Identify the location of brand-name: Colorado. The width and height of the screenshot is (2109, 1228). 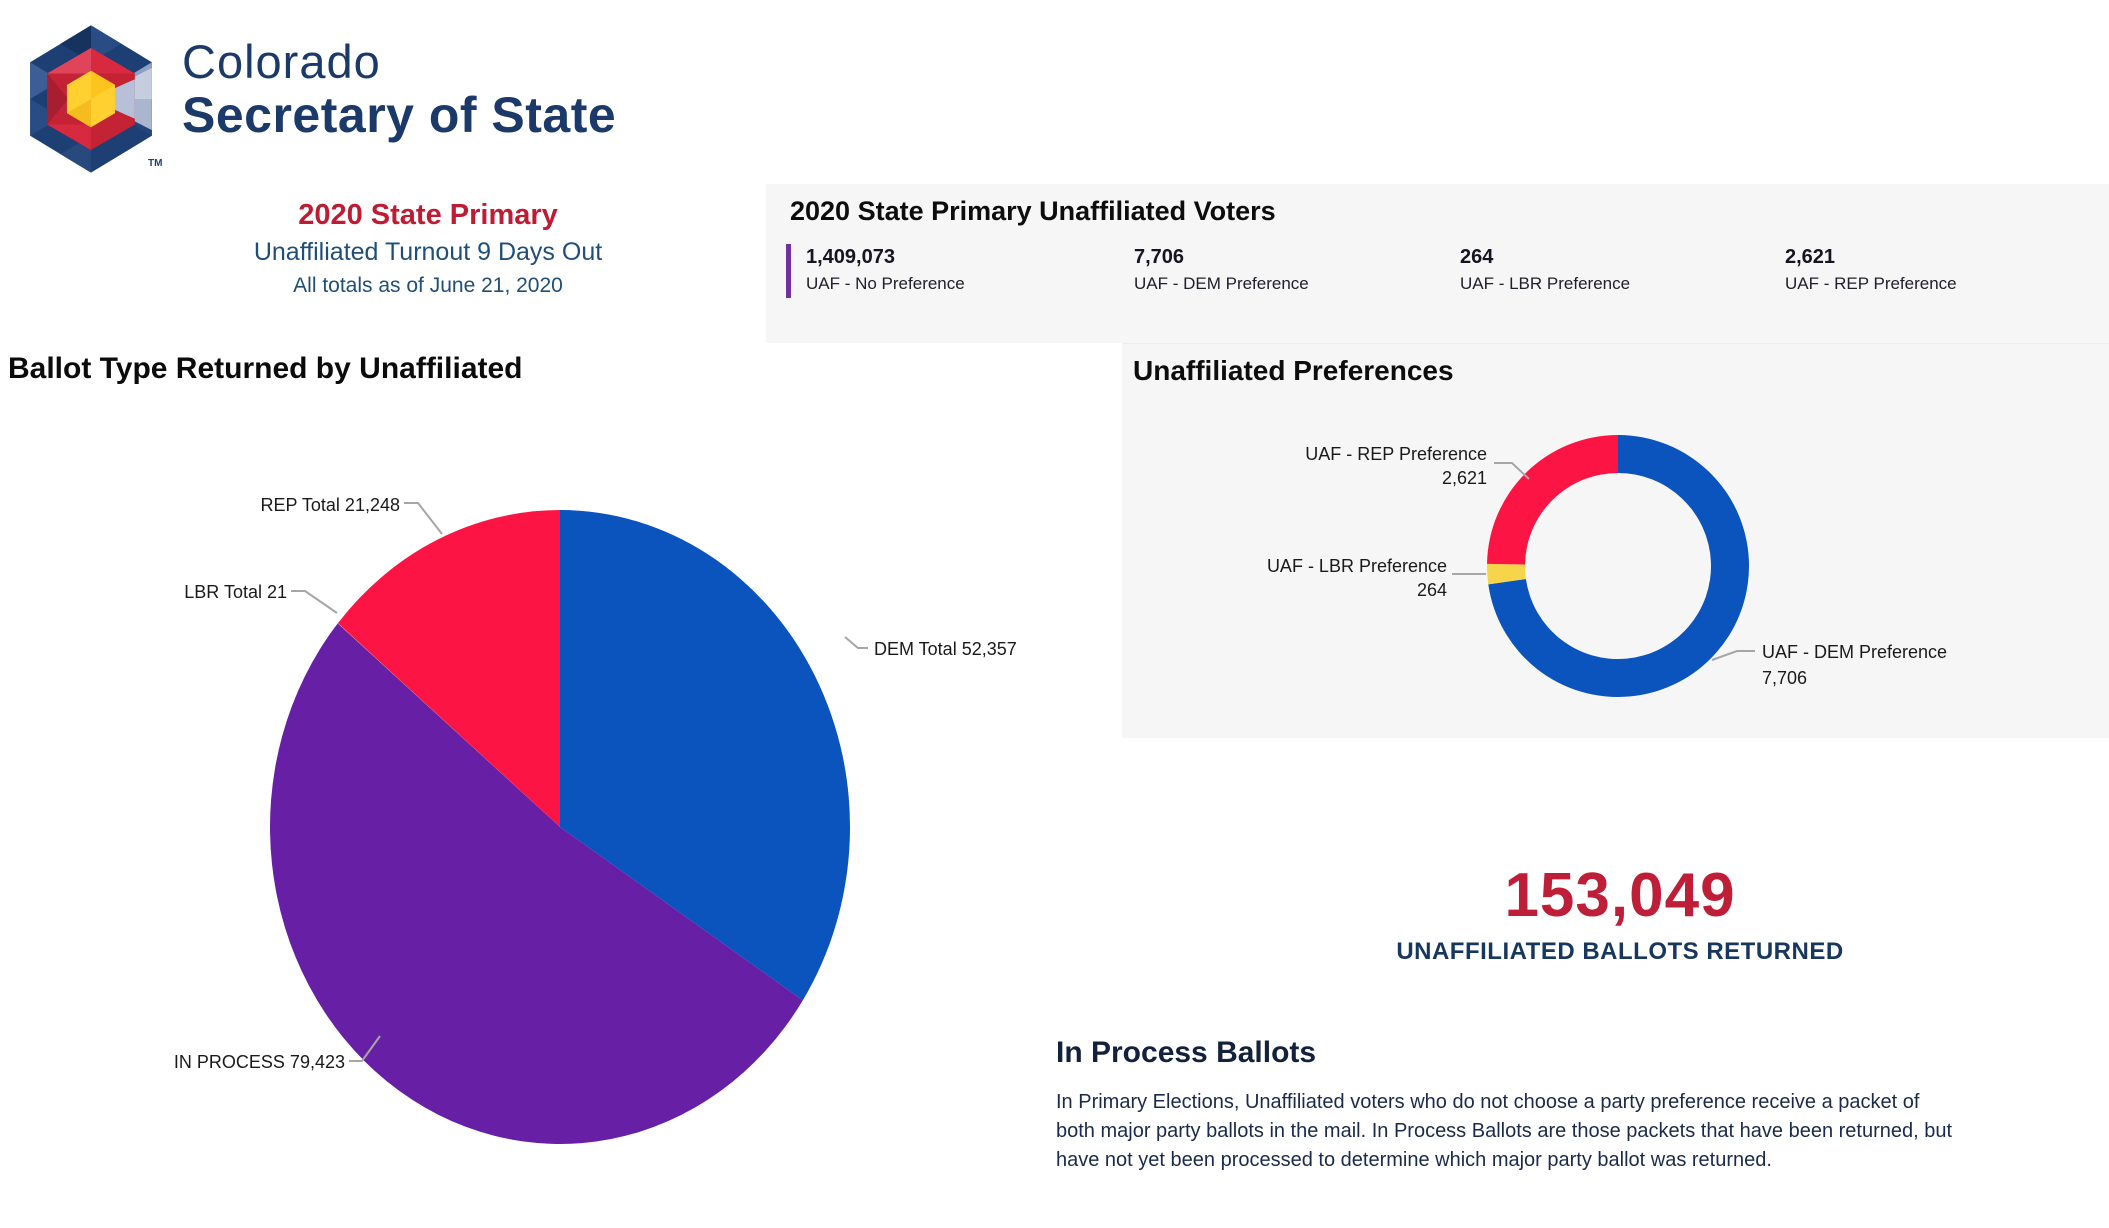
(281, 61).